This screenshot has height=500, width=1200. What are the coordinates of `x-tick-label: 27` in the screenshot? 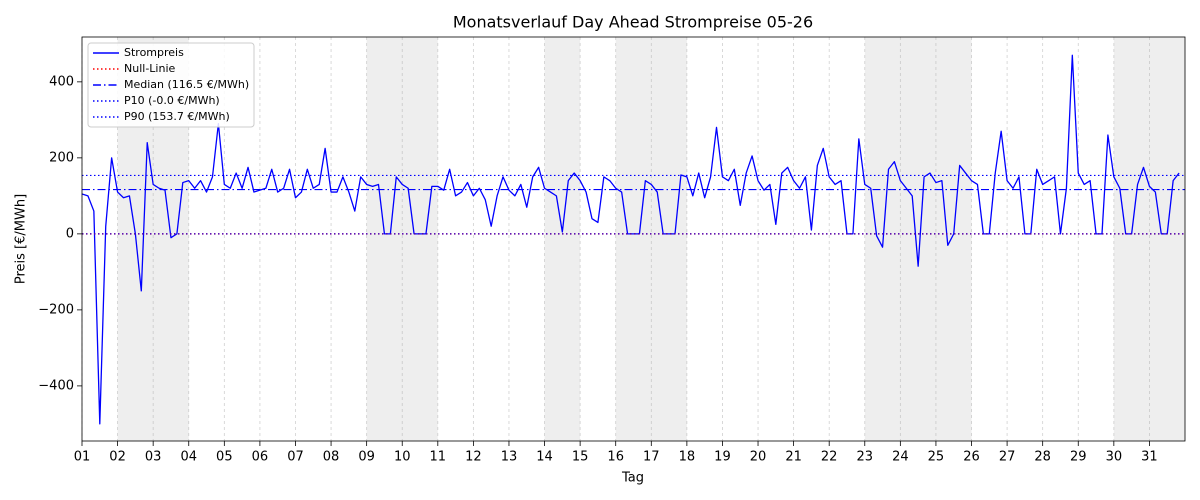 It's located at (1007, 457).